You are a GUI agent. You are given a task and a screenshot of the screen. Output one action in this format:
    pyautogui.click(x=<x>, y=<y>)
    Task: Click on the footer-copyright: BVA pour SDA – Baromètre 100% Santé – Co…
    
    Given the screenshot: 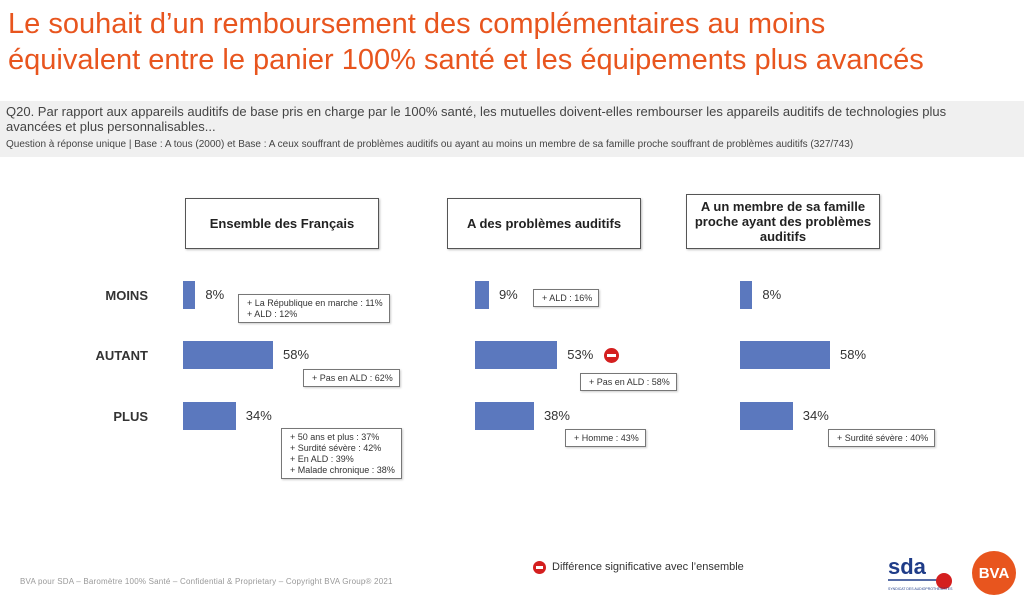 What is the action you would take?
    pyautogui.click(x=206, y=581)
    